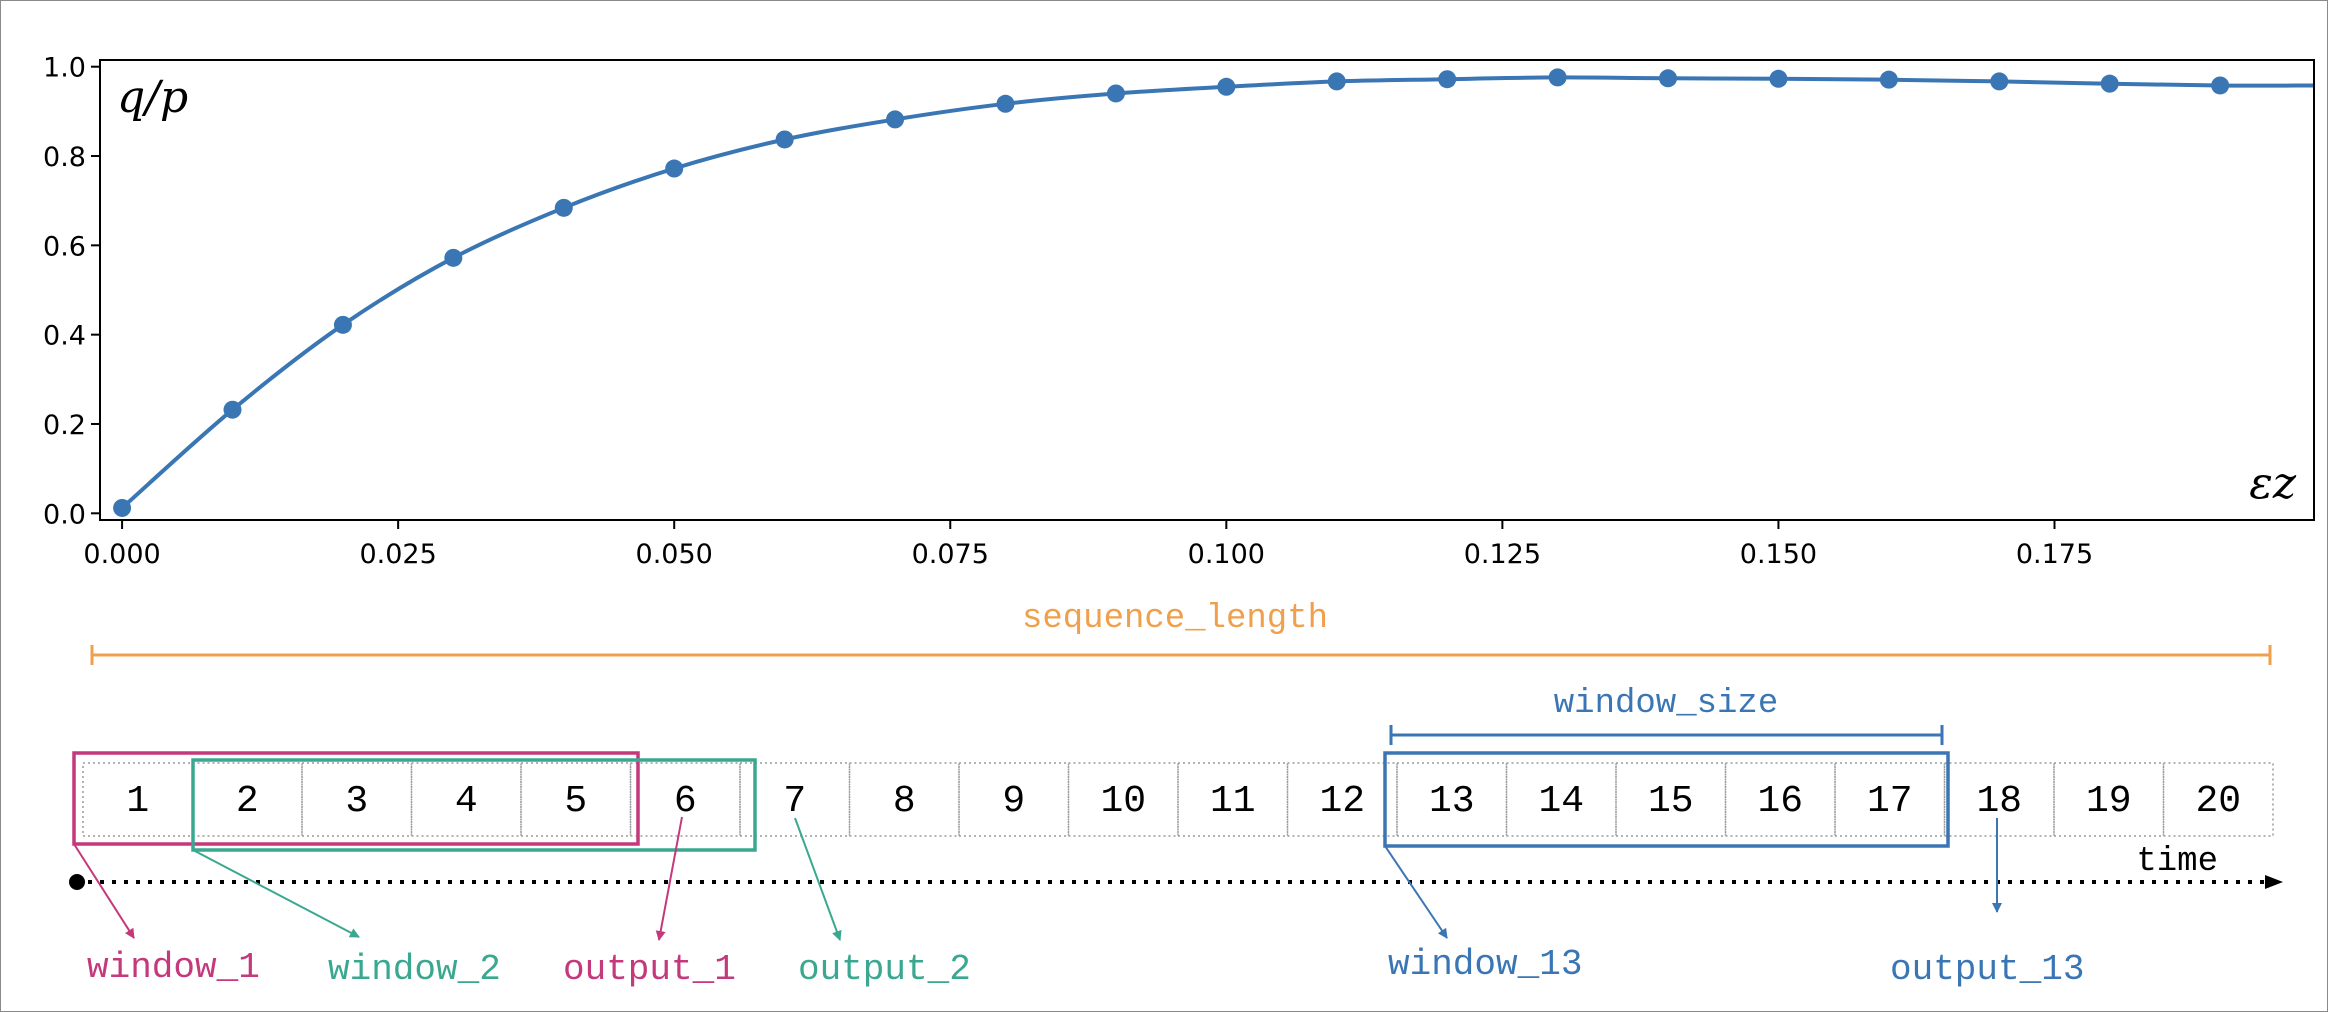  Describe the element at coordinates (64, 336) in the screenshot. I see `y-tick-label: 0.4` at that location.